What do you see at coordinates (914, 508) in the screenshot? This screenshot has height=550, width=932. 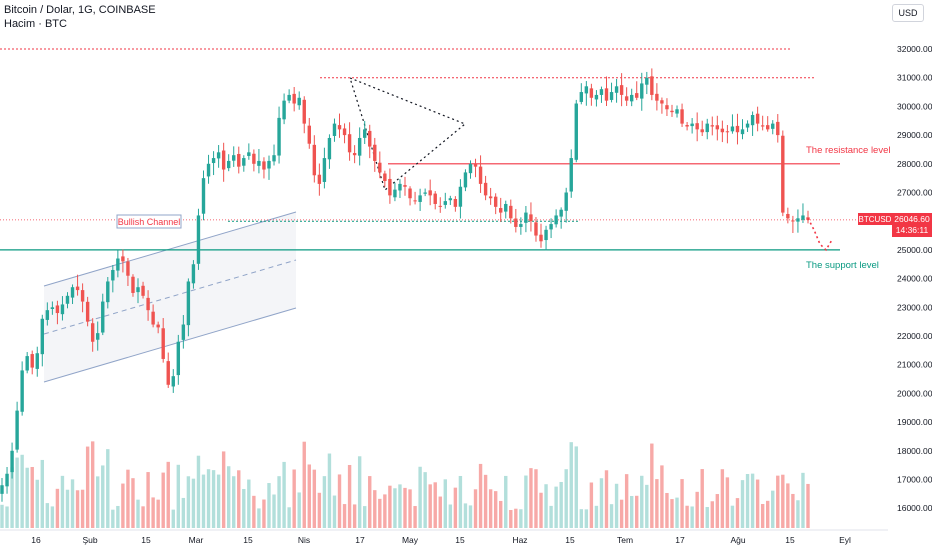 I see `price-tick-label: 16000.00` at bounding box center [914, 508].